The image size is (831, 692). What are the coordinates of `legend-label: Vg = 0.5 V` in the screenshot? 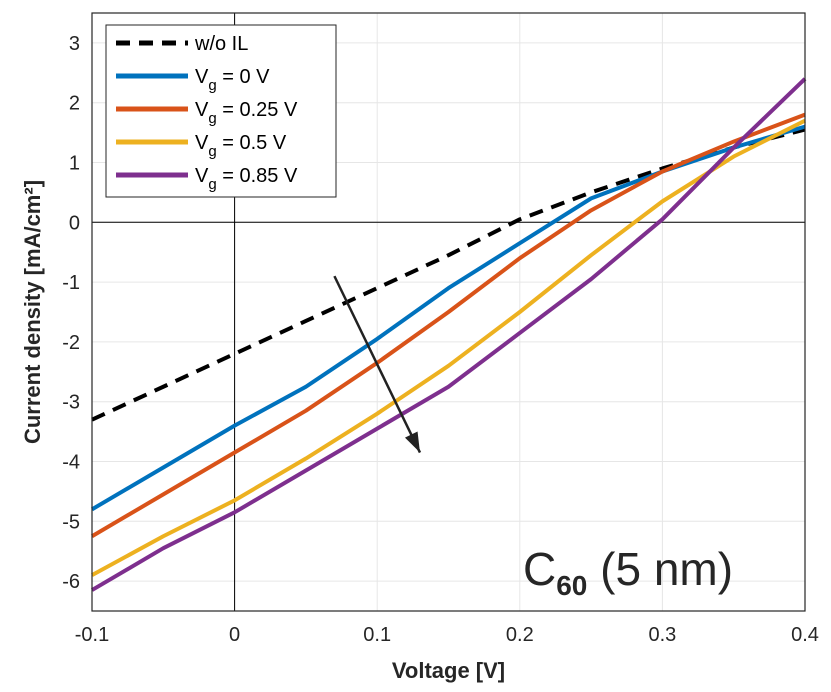 It's located at (241, 146).